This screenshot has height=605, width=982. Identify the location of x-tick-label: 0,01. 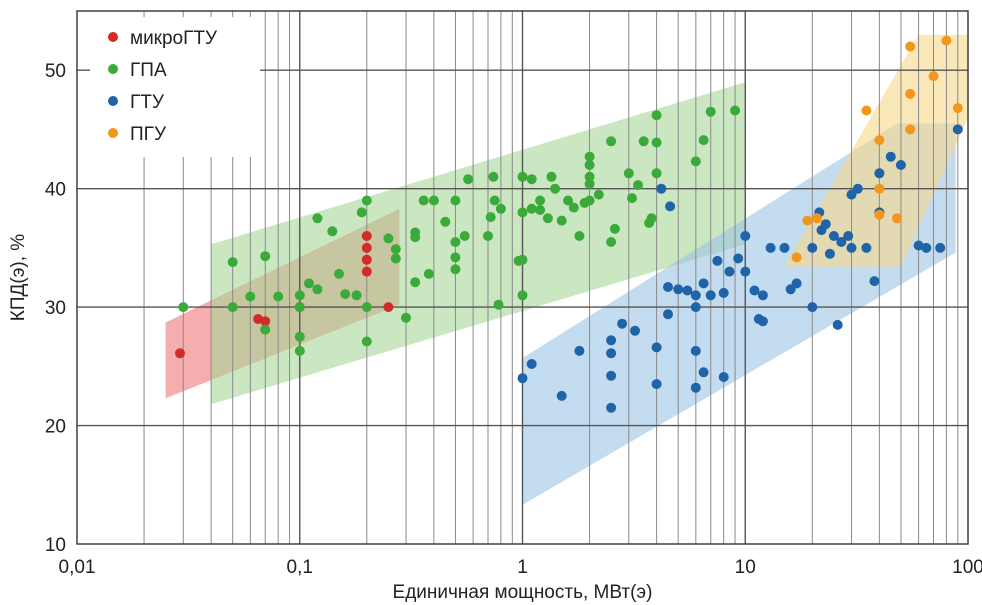
(77, 567).